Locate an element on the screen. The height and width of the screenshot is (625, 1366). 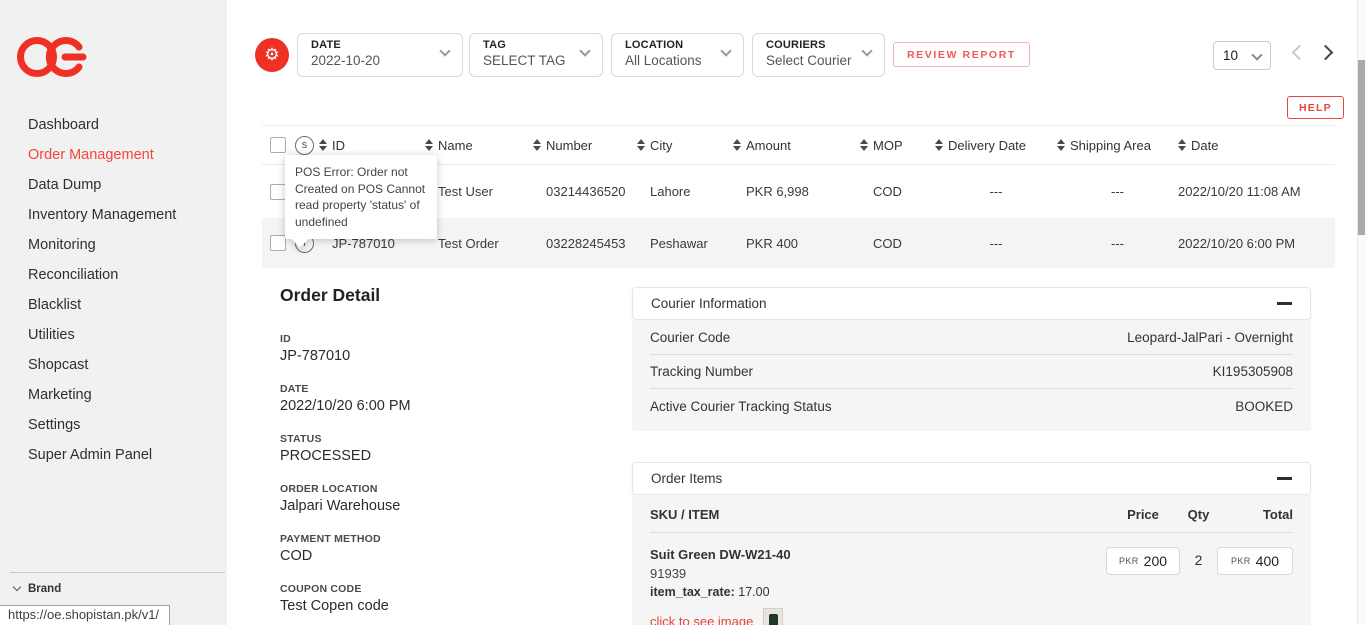
sidebar-divider is located at coordinates (117, 572).